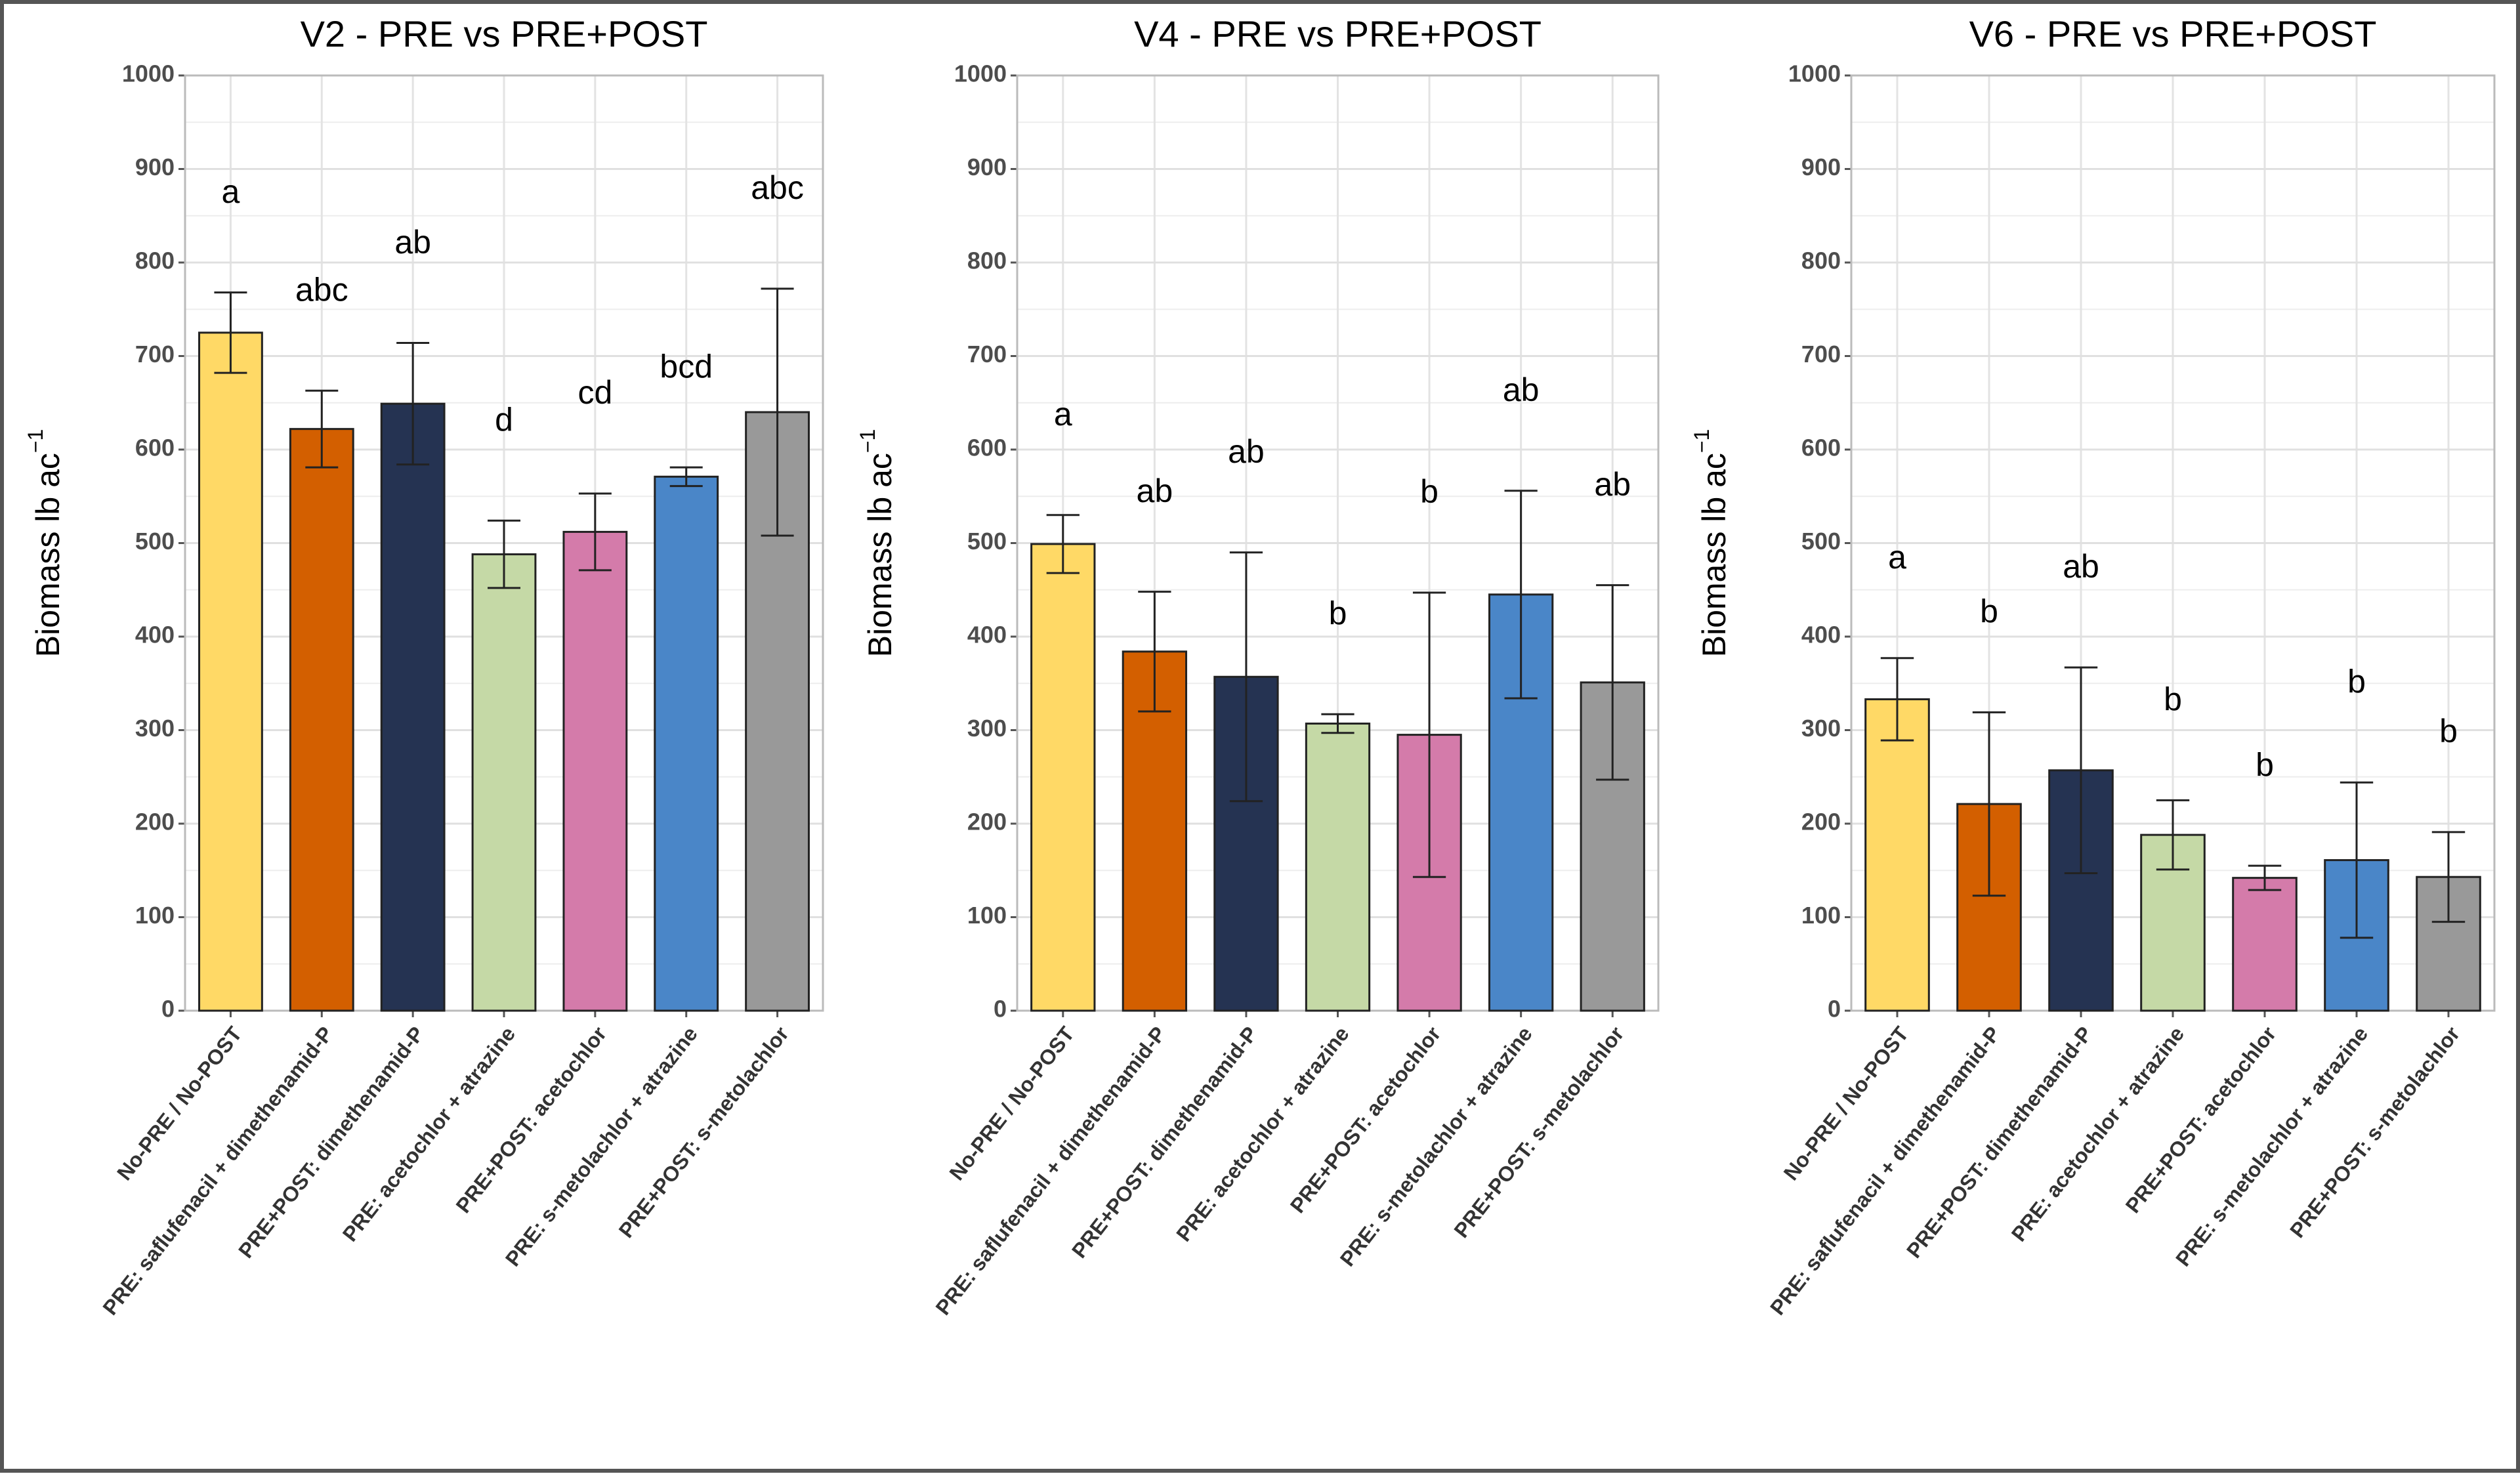 Image resolution: width=2520 pixels, height=1476 pixels. Describe the element at coordinates (2173, 33) in the screenshot. I see `chart-title: V6 - PRE vs PRE+POST` at that location.